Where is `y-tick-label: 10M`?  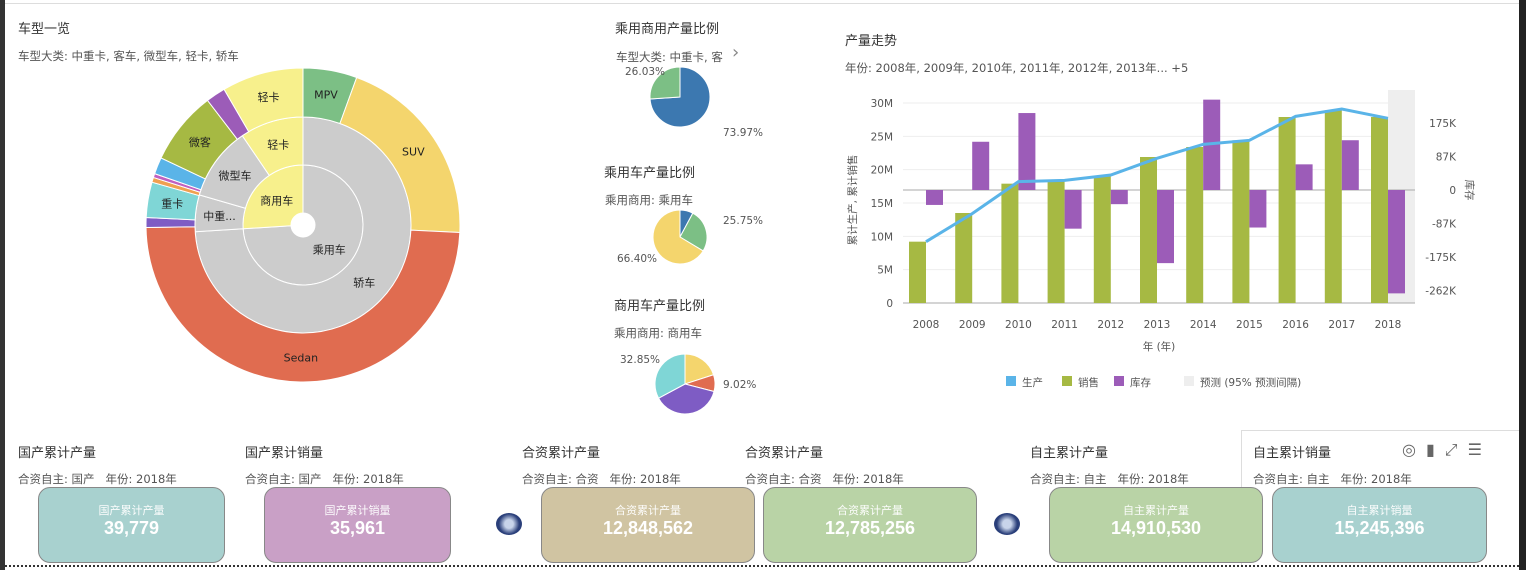 y-tick-label: 10M is located at coordinates (882, 237).